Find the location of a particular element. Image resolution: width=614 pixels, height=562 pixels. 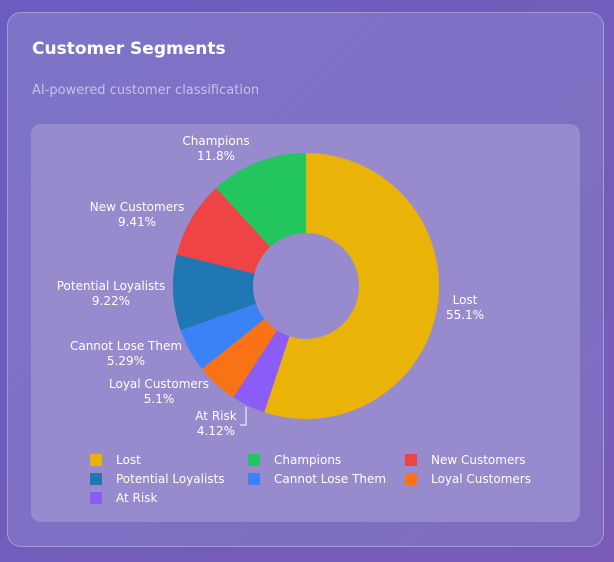

data-label-name: Champions is located at coordinates (216, 141).